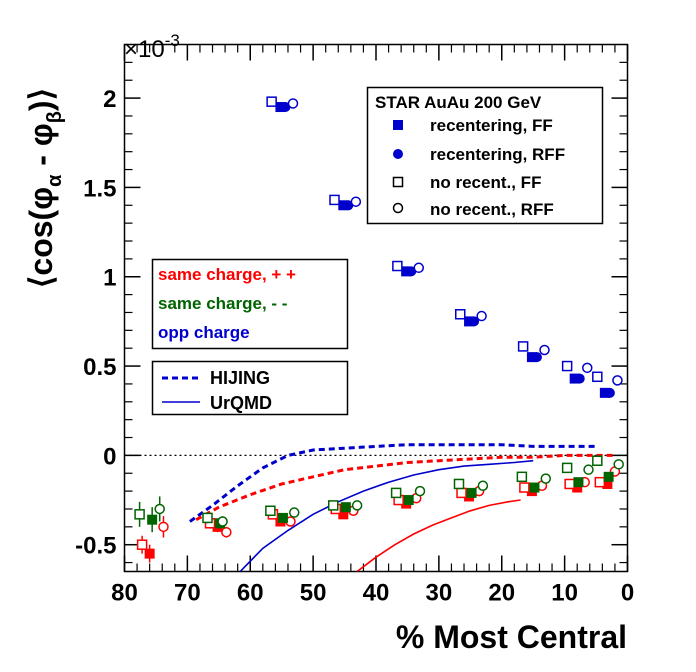 The height and width of the screenshot is (672, 696). Describe the element at coordinates (492, 209) in the screenshot. I see `legend-entry-4: no recent., RFF` at that location.